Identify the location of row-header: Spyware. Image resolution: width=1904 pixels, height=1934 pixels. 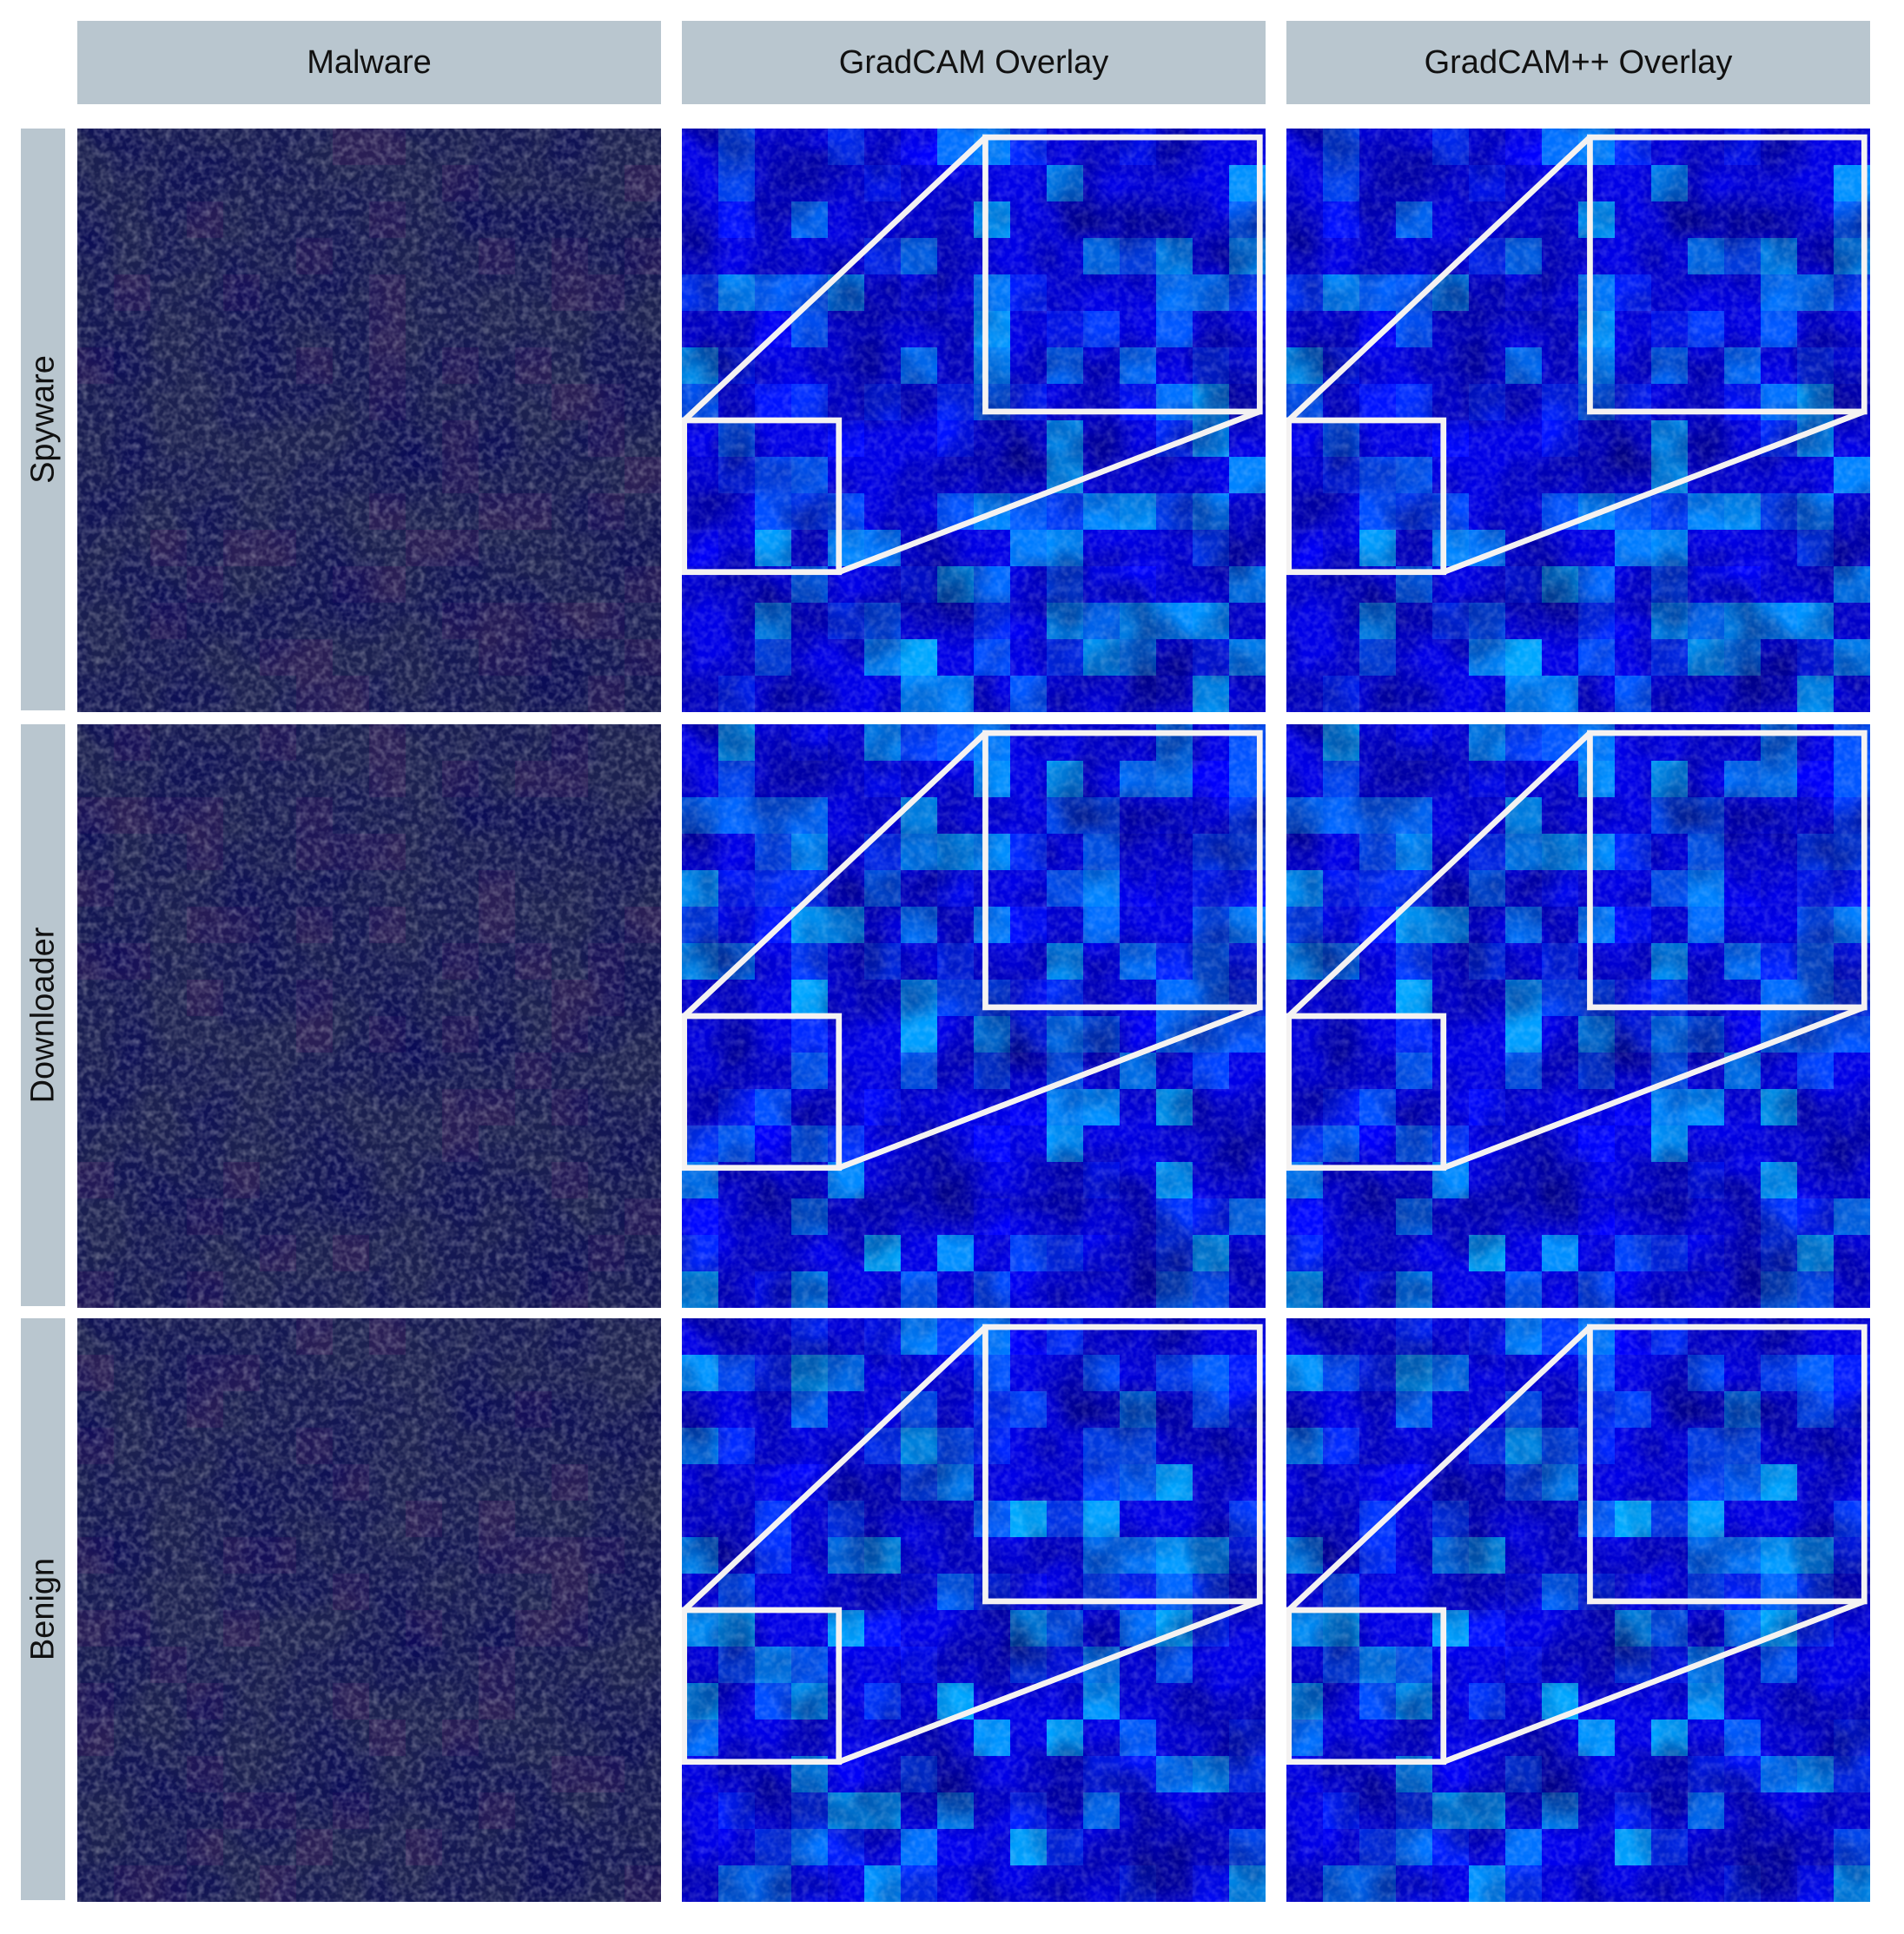
(43, 419).